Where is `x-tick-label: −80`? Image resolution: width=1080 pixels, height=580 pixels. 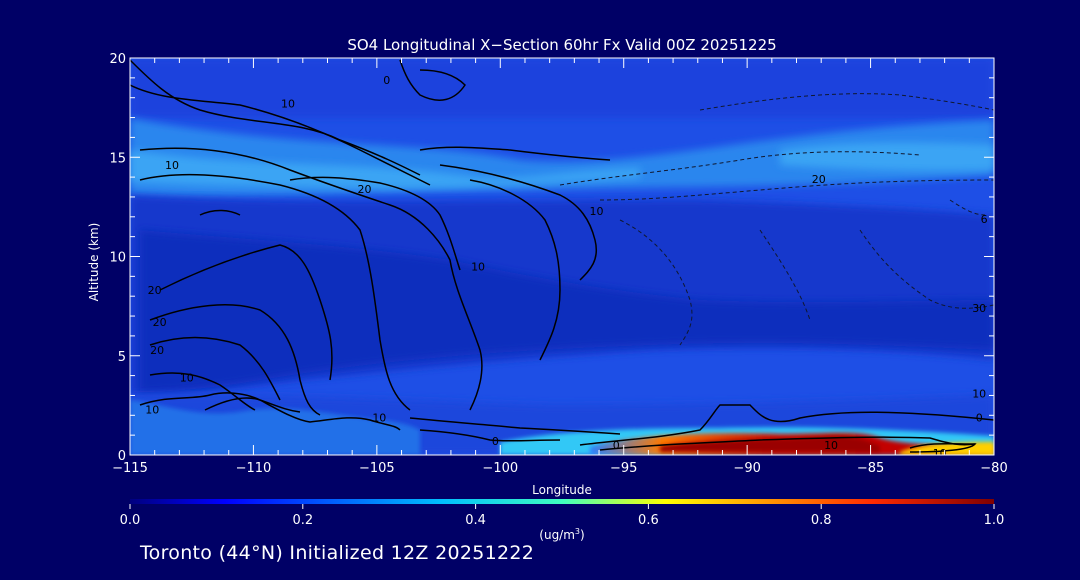
x-tick-label: −80 is located at coordinates (993, 468).